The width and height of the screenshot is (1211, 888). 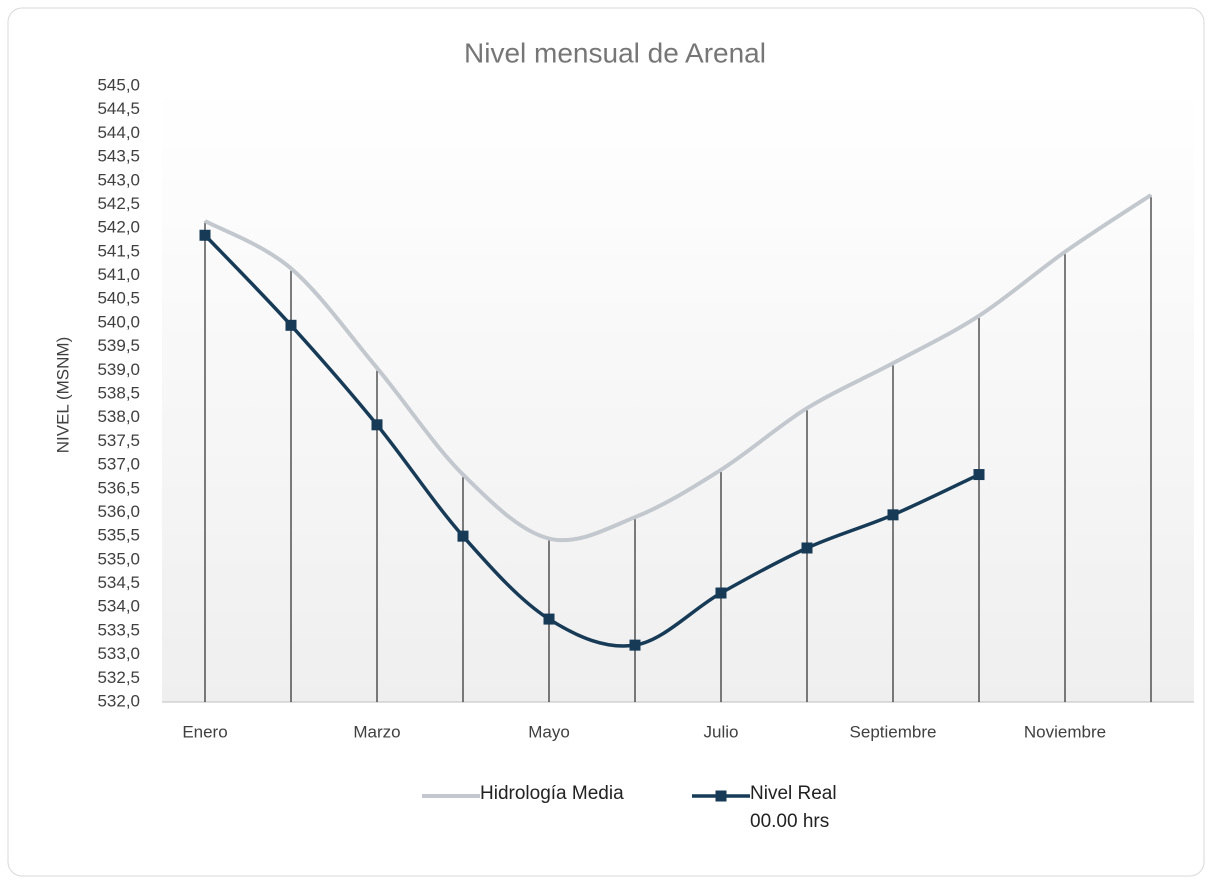 I want to click on y-tick-label: 541,5, so click(x=118, y=250).